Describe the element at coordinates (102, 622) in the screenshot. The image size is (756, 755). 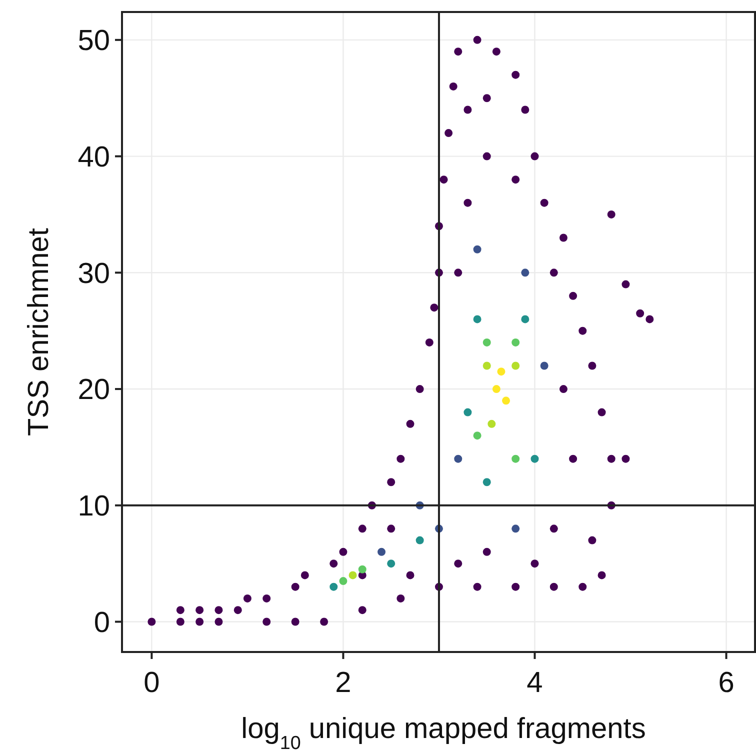
I see `y-tick-label: 0` at that location.